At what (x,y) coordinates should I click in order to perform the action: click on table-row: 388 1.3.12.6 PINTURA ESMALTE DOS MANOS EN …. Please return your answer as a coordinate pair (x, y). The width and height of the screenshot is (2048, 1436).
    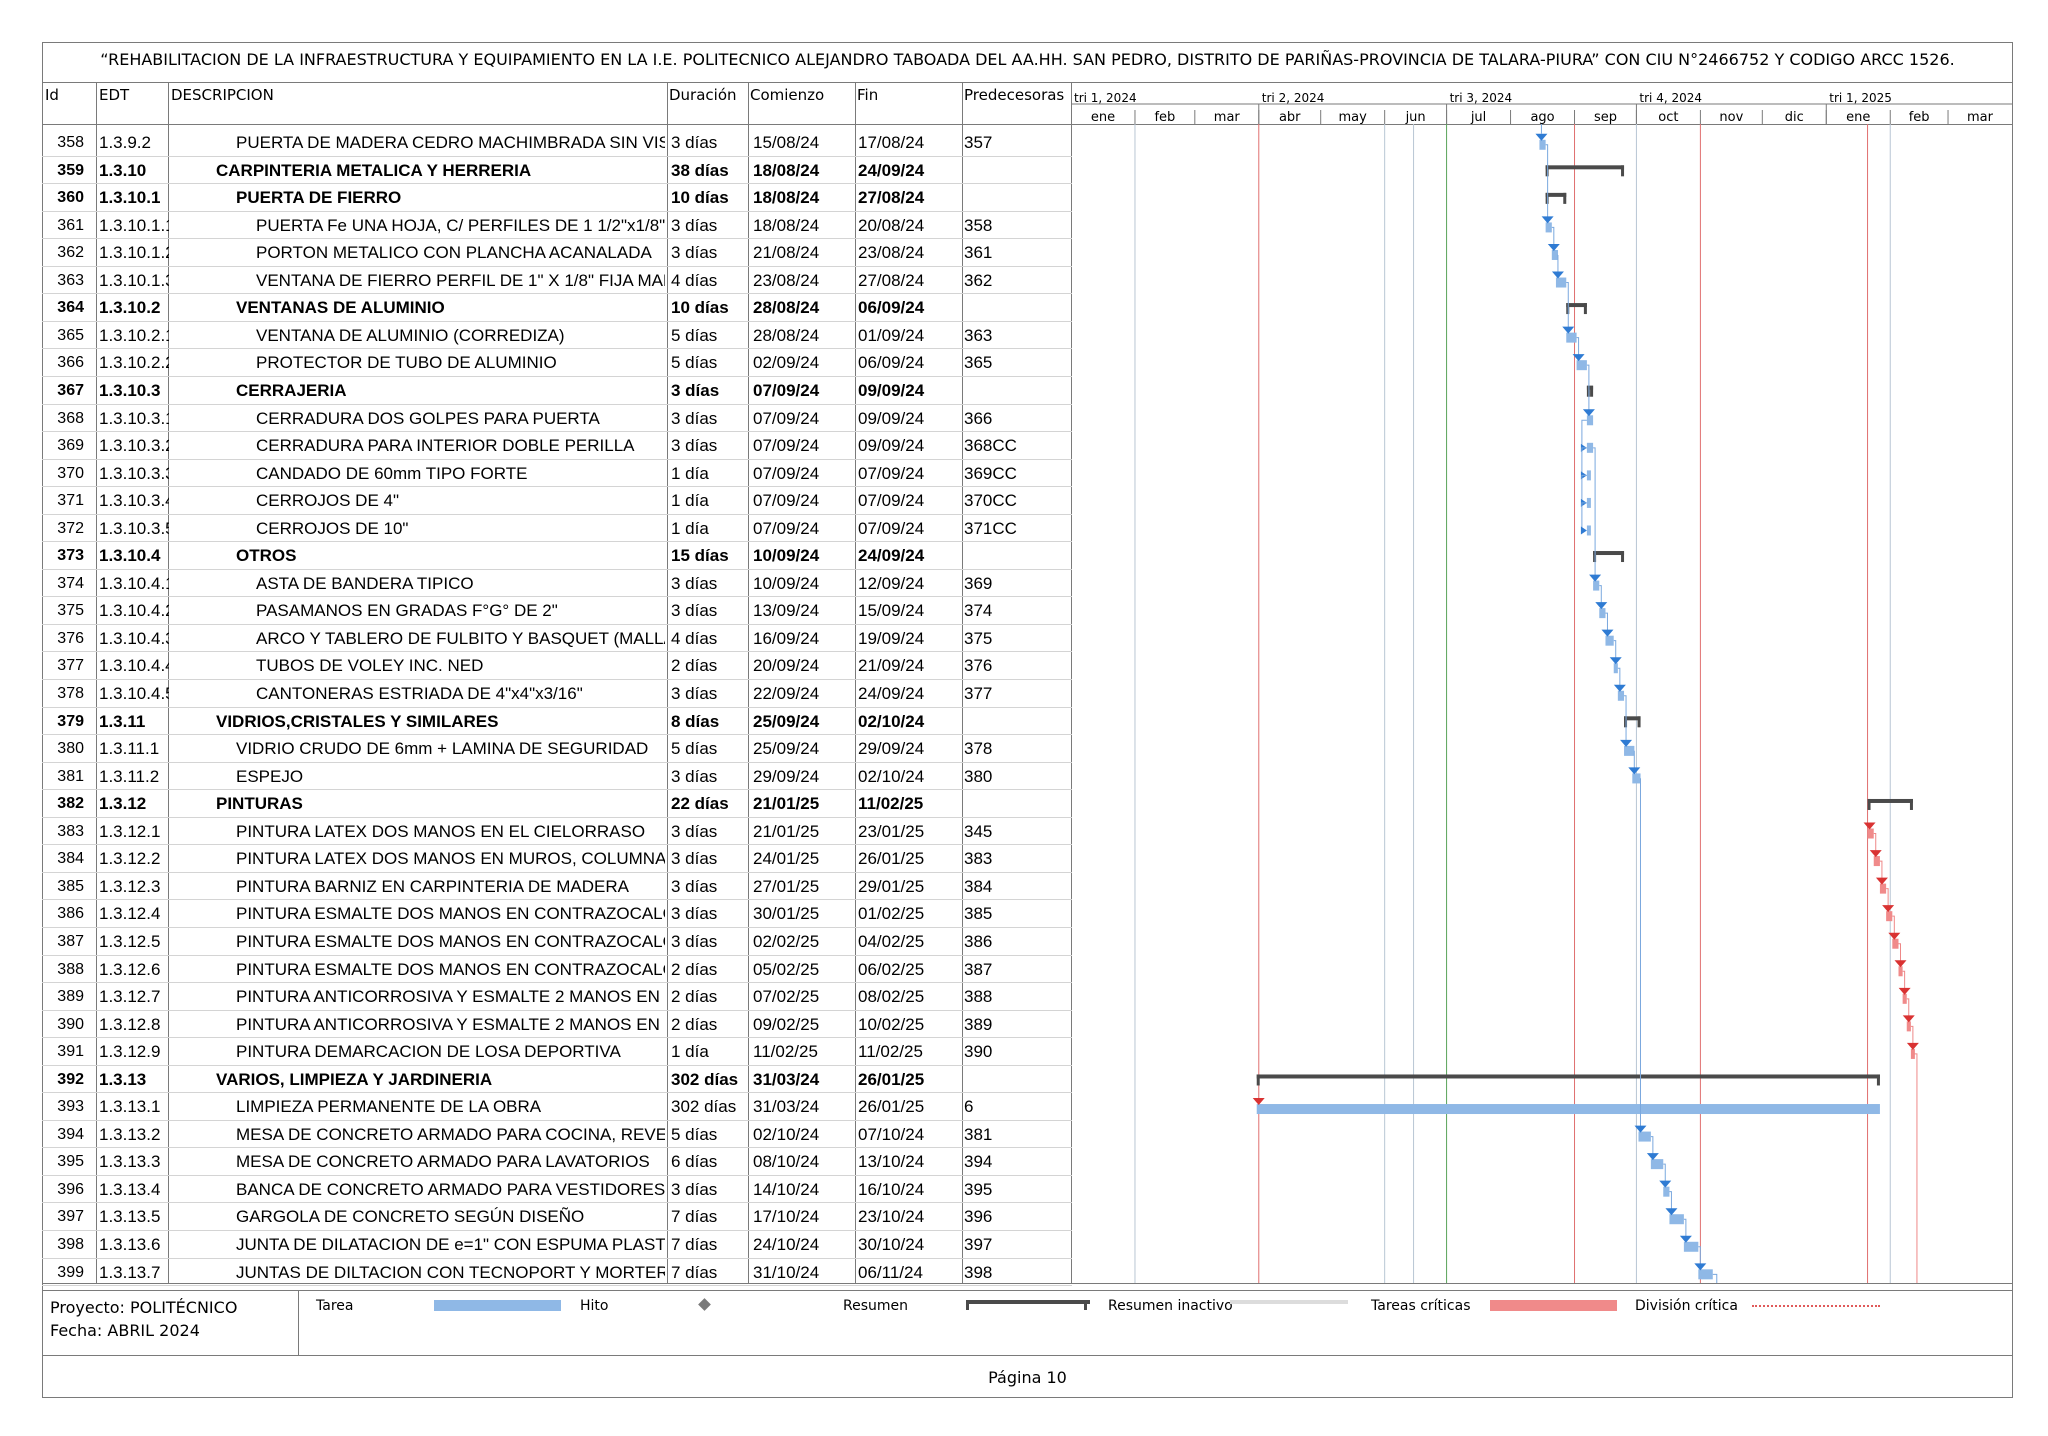
    Looking at the image, I should click on (557, 969).